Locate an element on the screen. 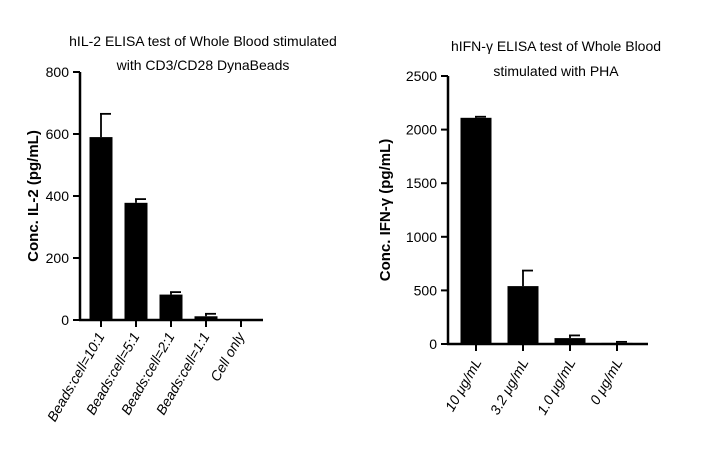 Image resolution: width=717 pixels, height=470 pixels. chart1-y-tick-label: 400 is located at coordinates (58, 196).